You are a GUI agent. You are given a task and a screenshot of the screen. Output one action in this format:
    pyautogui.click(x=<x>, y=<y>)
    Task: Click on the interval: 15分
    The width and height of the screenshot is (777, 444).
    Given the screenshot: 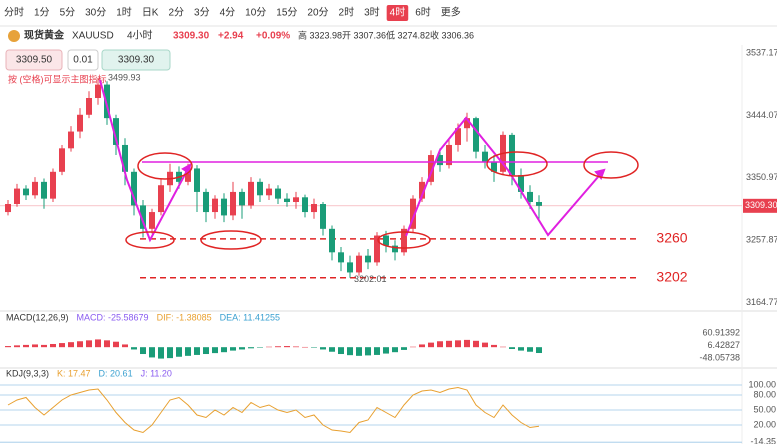 What is the action you would take?
    pyautogui.click(x=286, y=13)
    